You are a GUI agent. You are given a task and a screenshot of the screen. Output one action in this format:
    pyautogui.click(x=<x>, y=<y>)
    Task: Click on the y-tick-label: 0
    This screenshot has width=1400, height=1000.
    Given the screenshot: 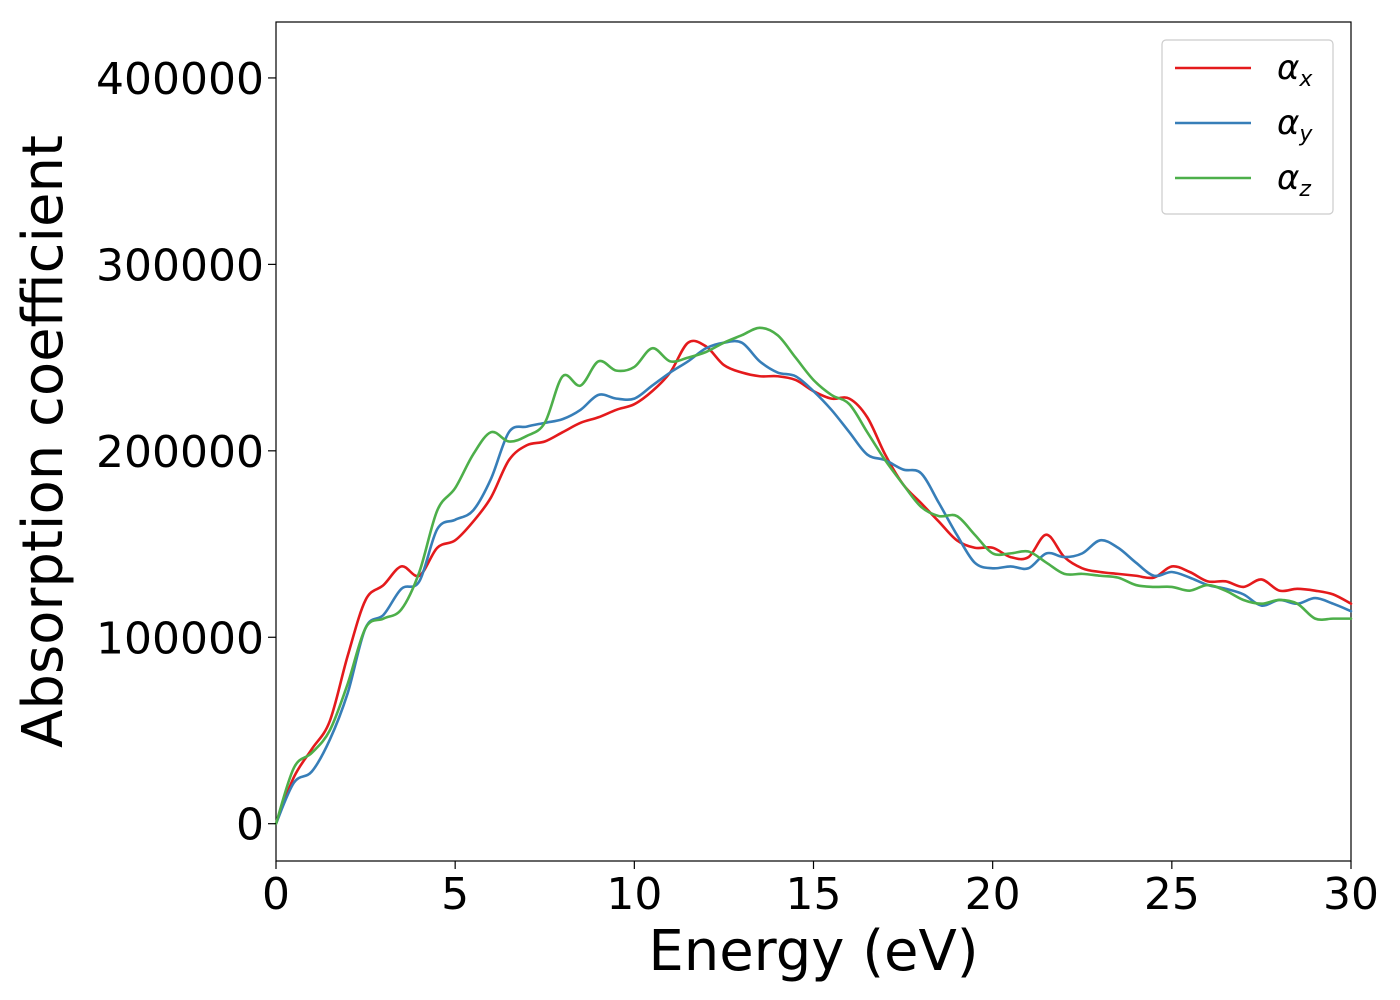 What is the action you would take?
    pyautogui.click(x=250, y=825)
    